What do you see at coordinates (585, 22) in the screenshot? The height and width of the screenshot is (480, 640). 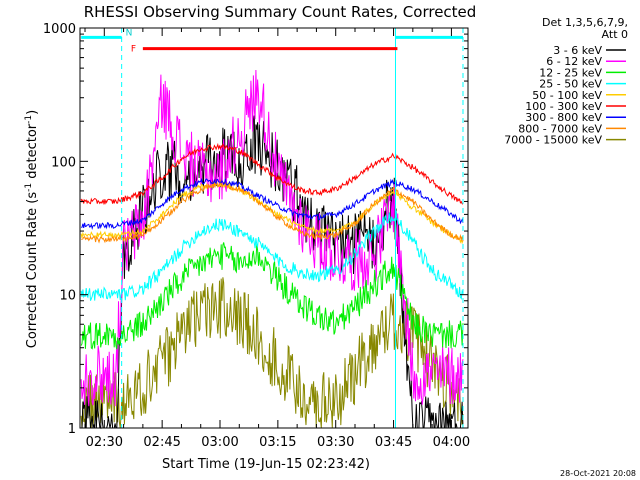 I see `legend-header-line-1: Det 1,3,5,6,7,9,` at bounding box center [585, 22].